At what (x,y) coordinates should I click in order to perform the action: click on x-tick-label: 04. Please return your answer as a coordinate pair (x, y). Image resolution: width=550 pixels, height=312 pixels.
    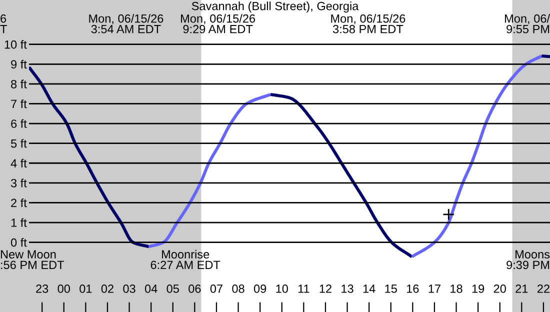
    Looking at the image, I should click on (151, 288).